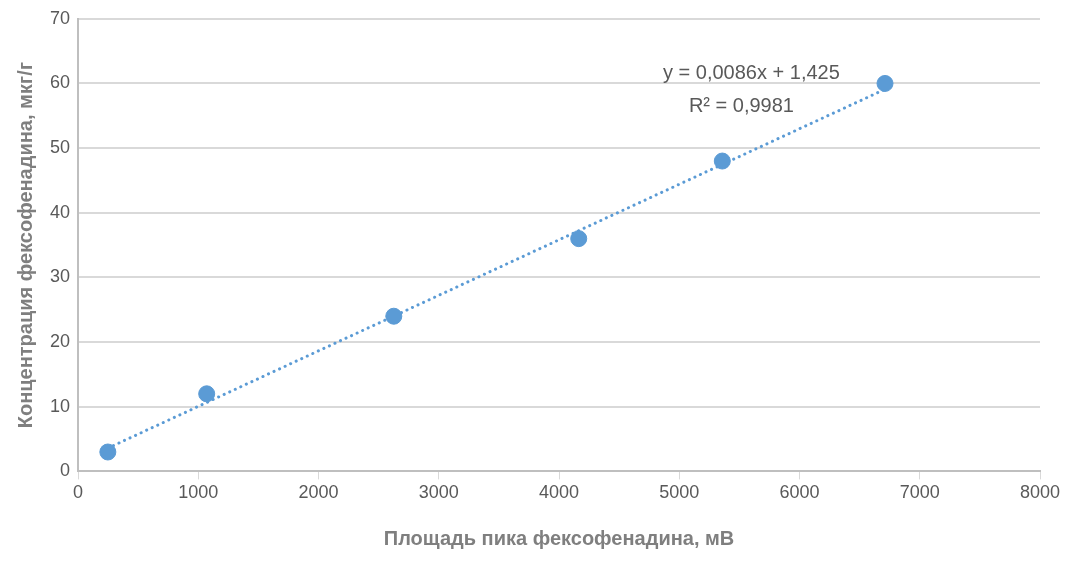  I want to click on y-tick-label: 30, so click(60, 276).